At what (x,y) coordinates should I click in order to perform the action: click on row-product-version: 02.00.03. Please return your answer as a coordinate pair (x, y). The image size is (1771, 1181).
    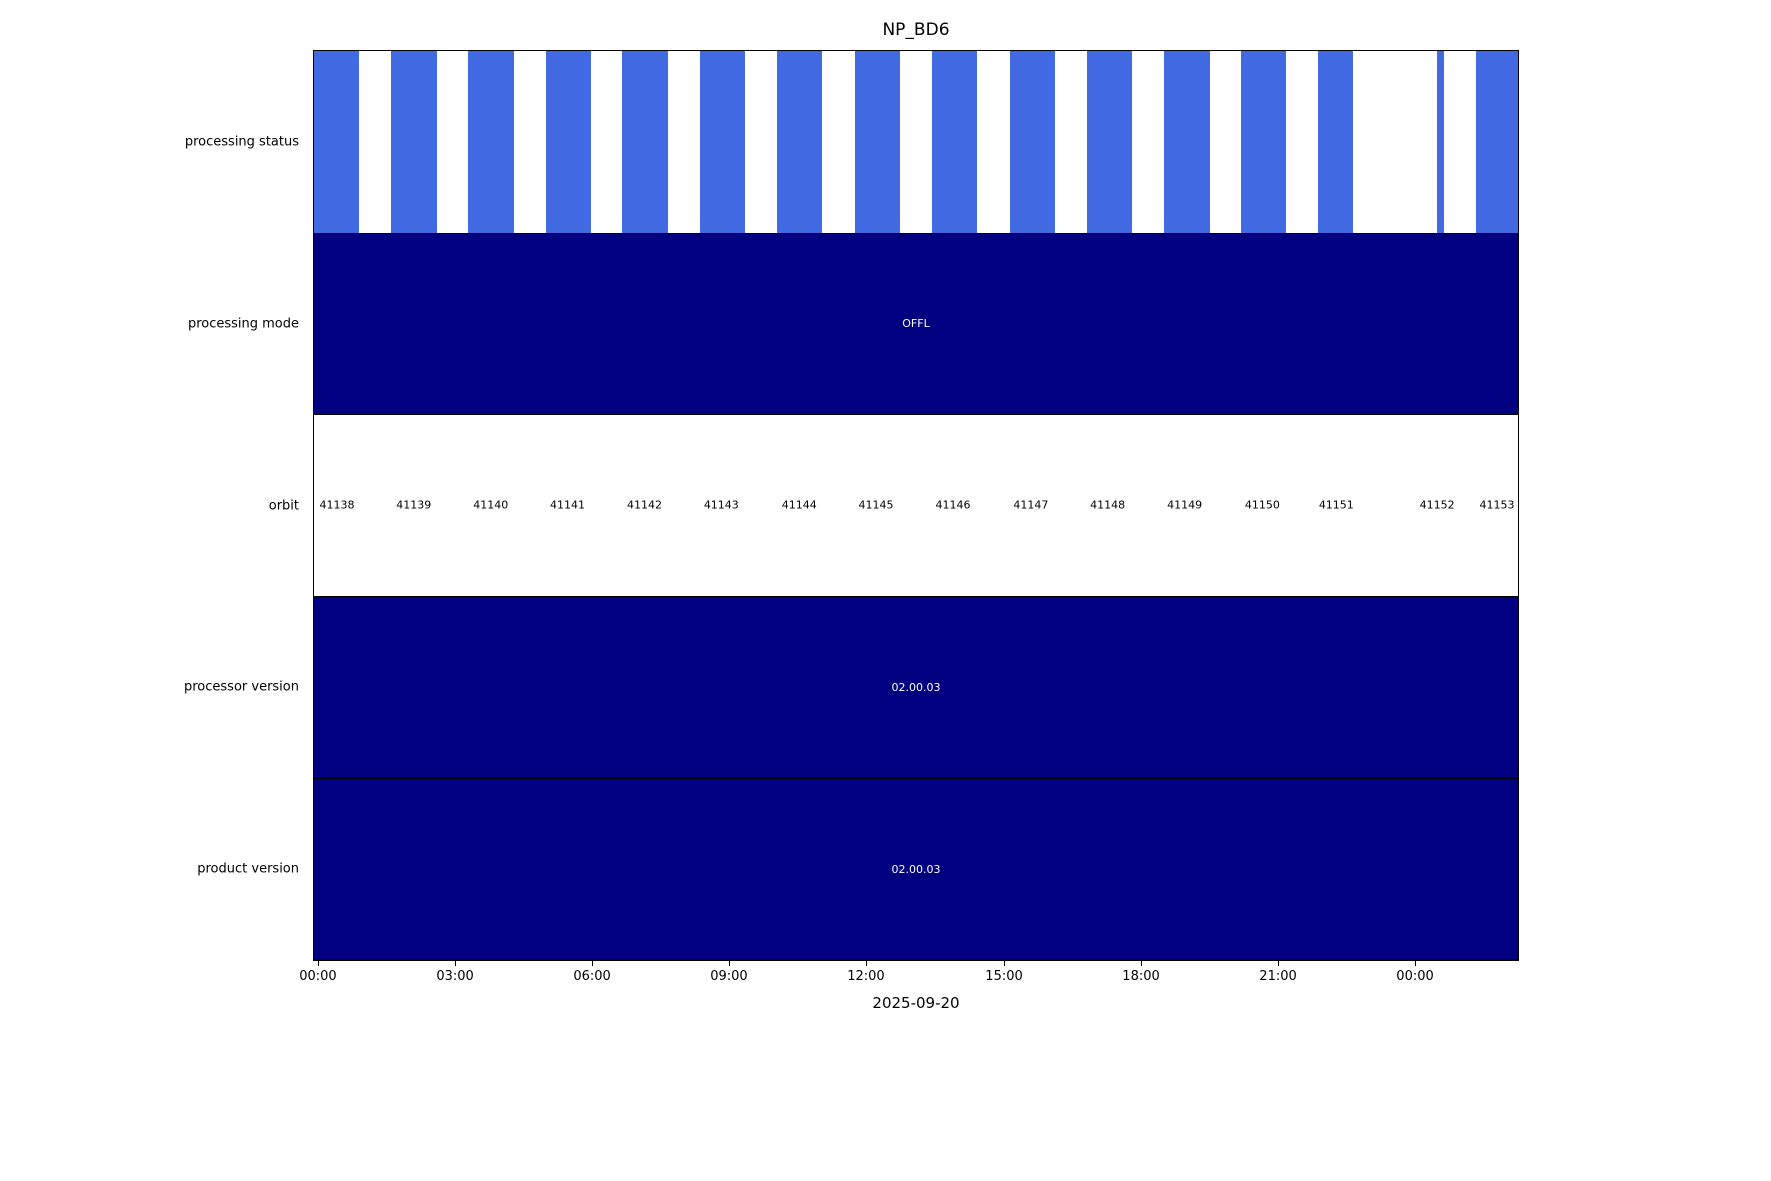
    Looking at the image, I should click on (916, 869).